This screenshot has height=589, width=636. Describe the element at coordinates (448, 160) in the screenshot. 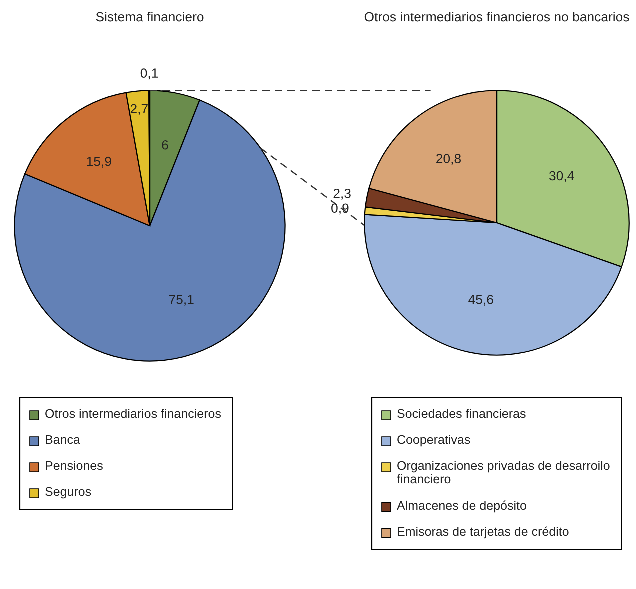

I see `data-label: 20,8` at that location.